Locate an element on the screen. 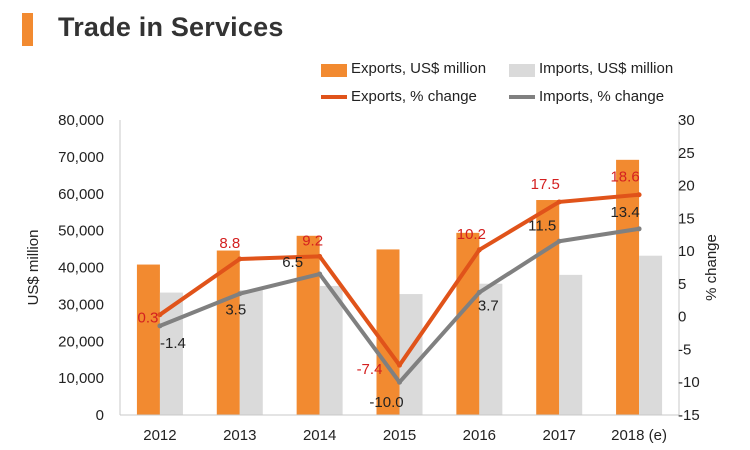 The image size is (750, 450). legend-swatch-imports-bar is located at coordinates (522, 70).